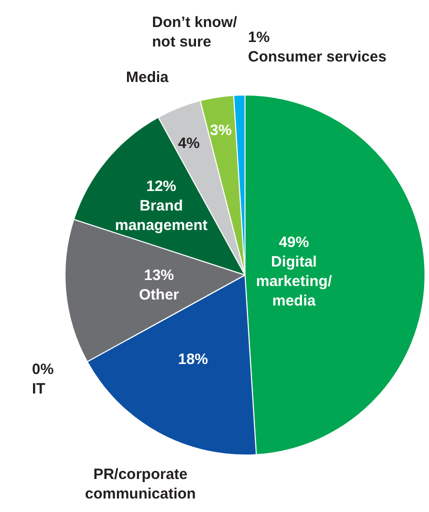  Describe the element at coordinates (43, 369) in the screenshot. I see `text: 0%` at that location.